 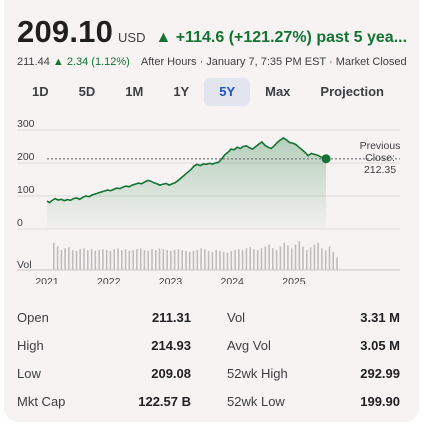 I want to click on stat-label-open: Open, so click(x=33, y=317).